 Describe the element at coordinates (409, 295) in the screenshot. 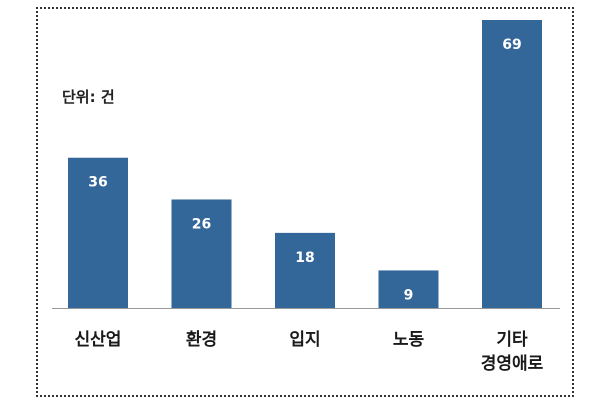

I see `value-label-3: 9` at that location.